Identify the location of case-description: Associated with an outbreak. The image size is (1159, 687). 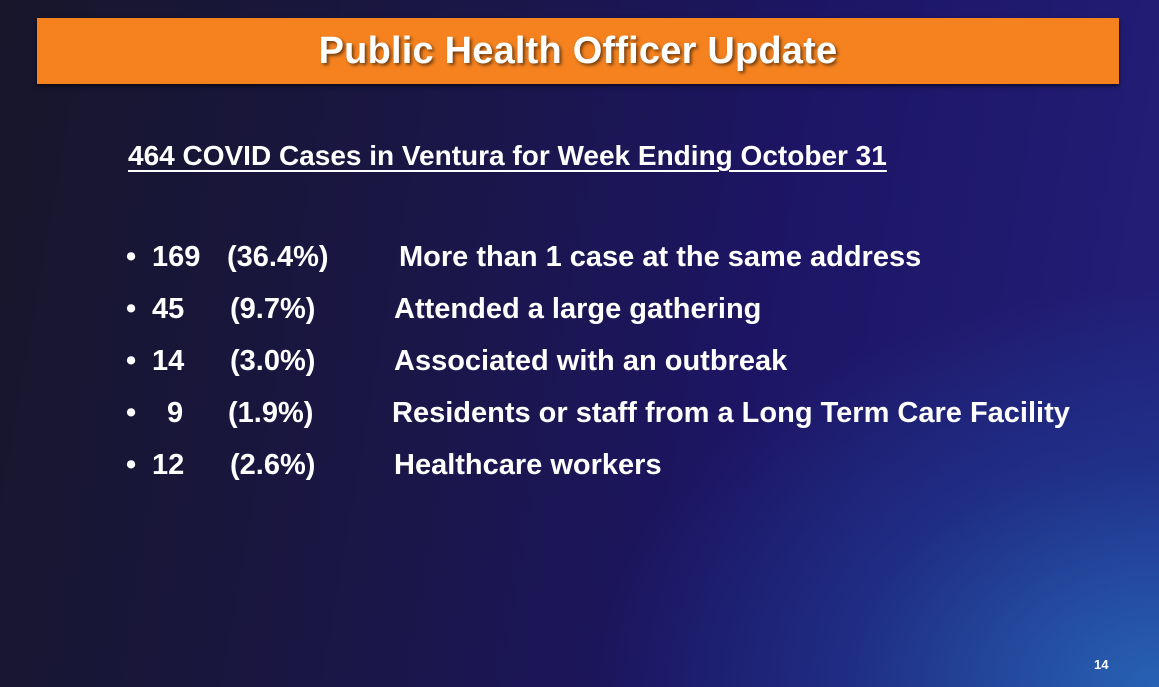
(591, 361).